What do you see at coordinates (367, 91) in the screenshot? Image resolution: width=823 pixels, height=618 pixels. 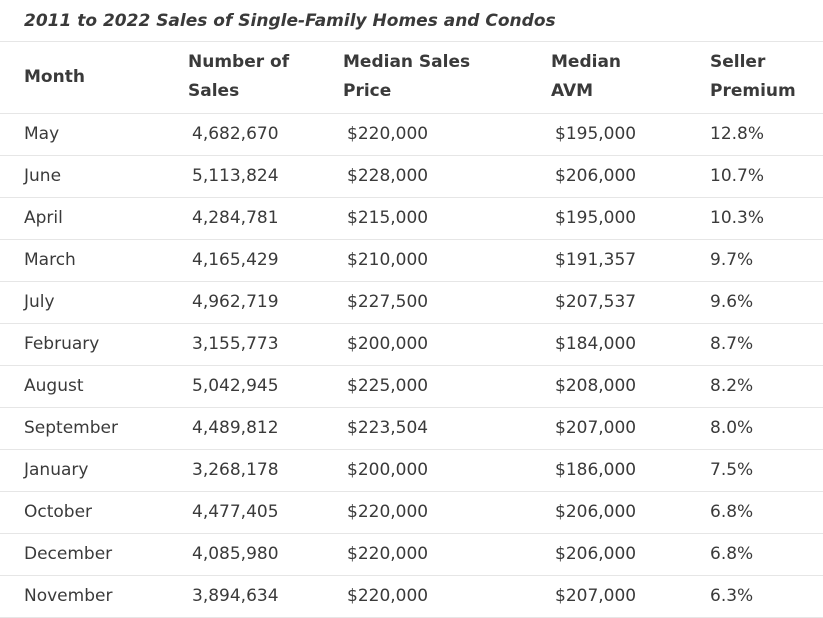 I see `header-price-line2: Price` at bounding box center [367, 91].